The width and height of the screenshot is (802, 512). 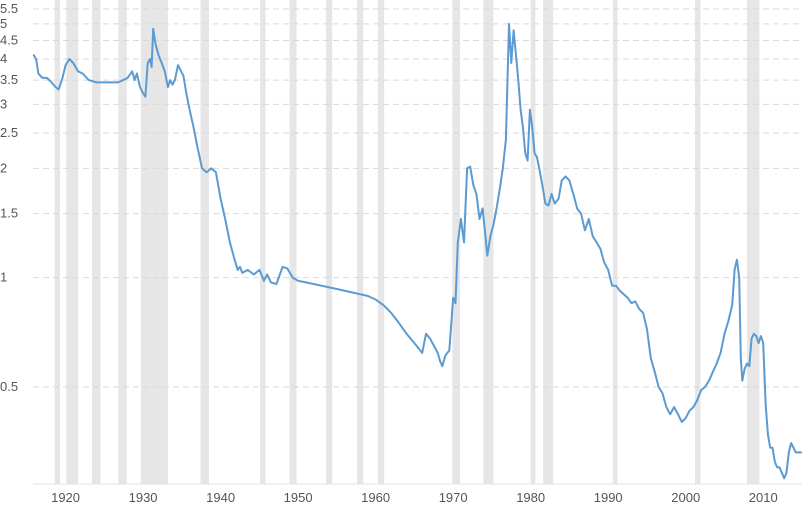 What do you see at coordinates (763, 497) in the screenshot?
I see `x-tick-label: 2010` at bounding box center [763, 497].